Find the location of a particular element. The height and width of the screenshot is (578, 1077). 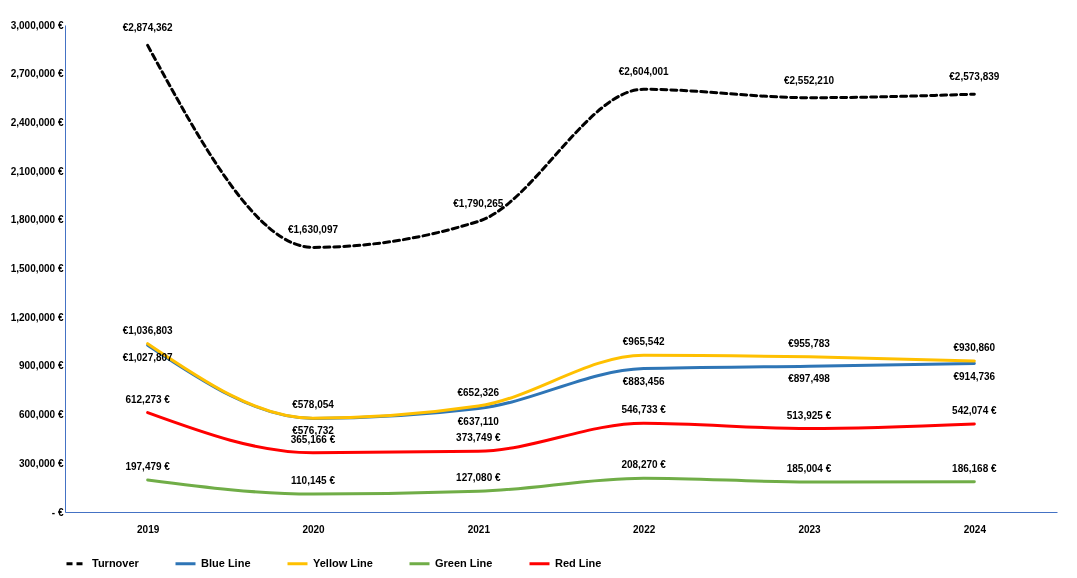

data-label: €2,874,362 is located at coordinates (148, 28).